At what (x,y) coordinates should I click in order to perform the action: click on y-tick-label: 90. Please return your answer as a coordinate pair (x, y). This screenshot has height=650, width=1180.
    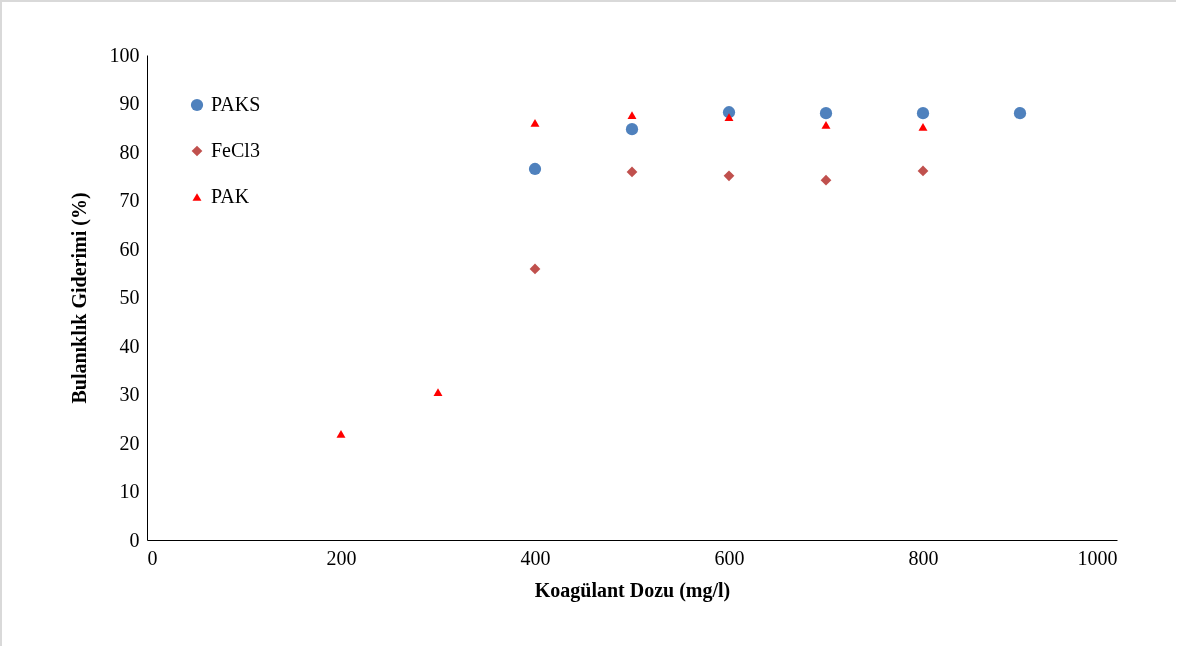
    Looking at the image, I should click on (129, 103).